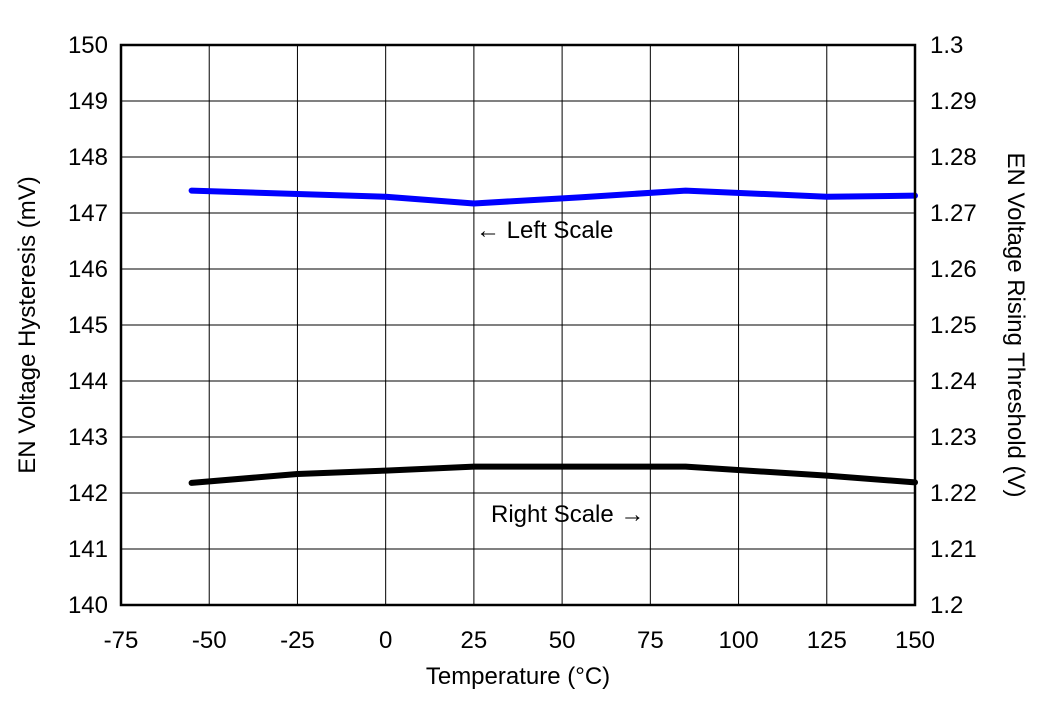 Image resolution: width=1044 pixels, height=706 pixels. I want to click on y2-tick-label: 1.28, so click(953, 157).